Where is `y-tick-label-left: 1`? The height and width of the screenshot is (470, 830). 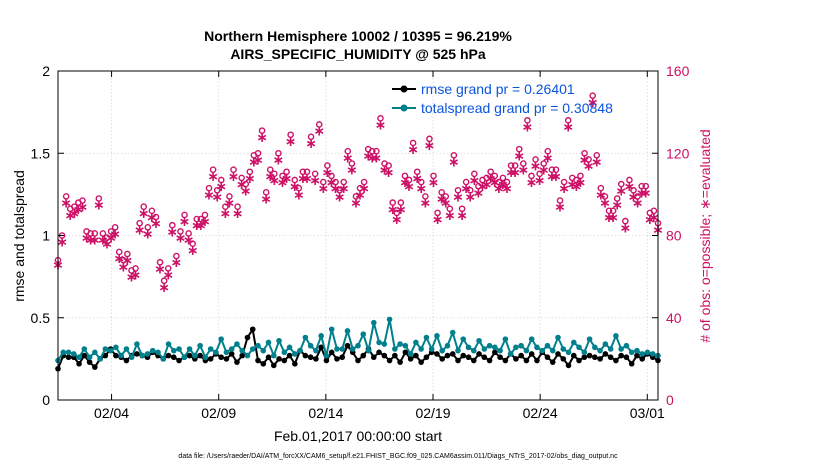 y-tick-label-left: 1 is located at coordinates (46, 236).